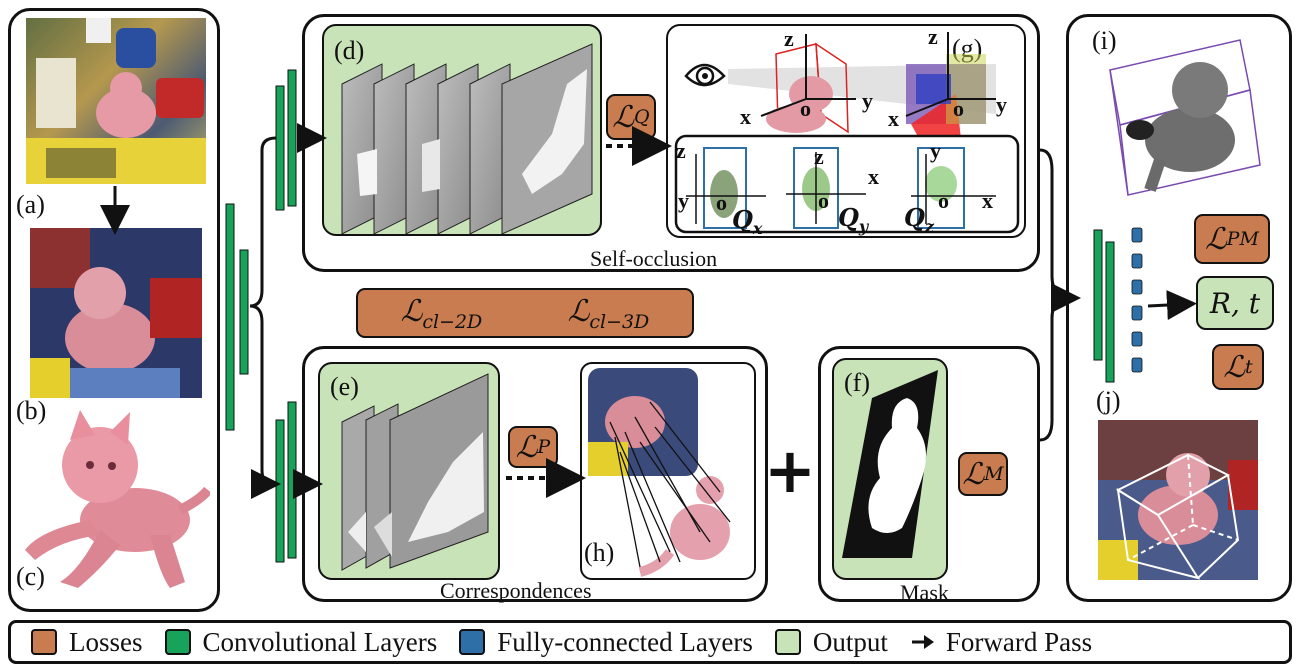  I want to click on legend-fc: Fully-connected Layers, so click(606, 642).